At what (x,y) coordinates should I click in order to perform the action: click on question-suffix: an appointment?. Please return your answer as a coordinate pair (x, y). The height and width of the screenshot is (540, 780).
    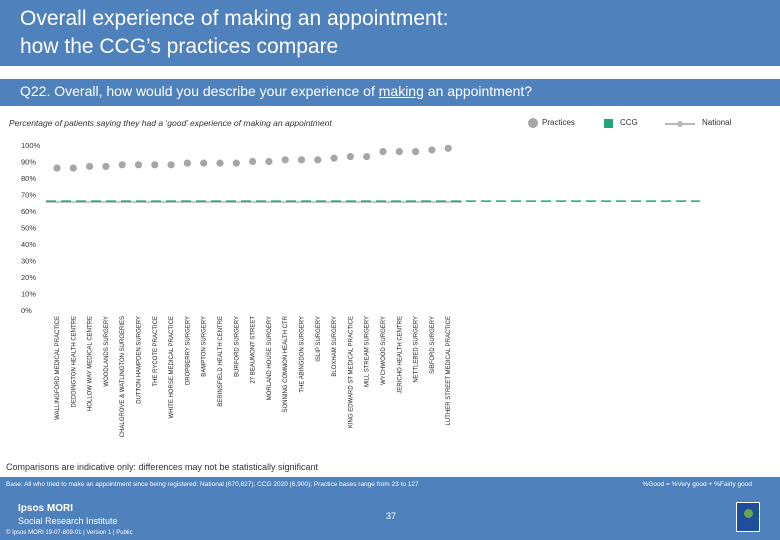
    Looking at the image, I should click on (478, 91).